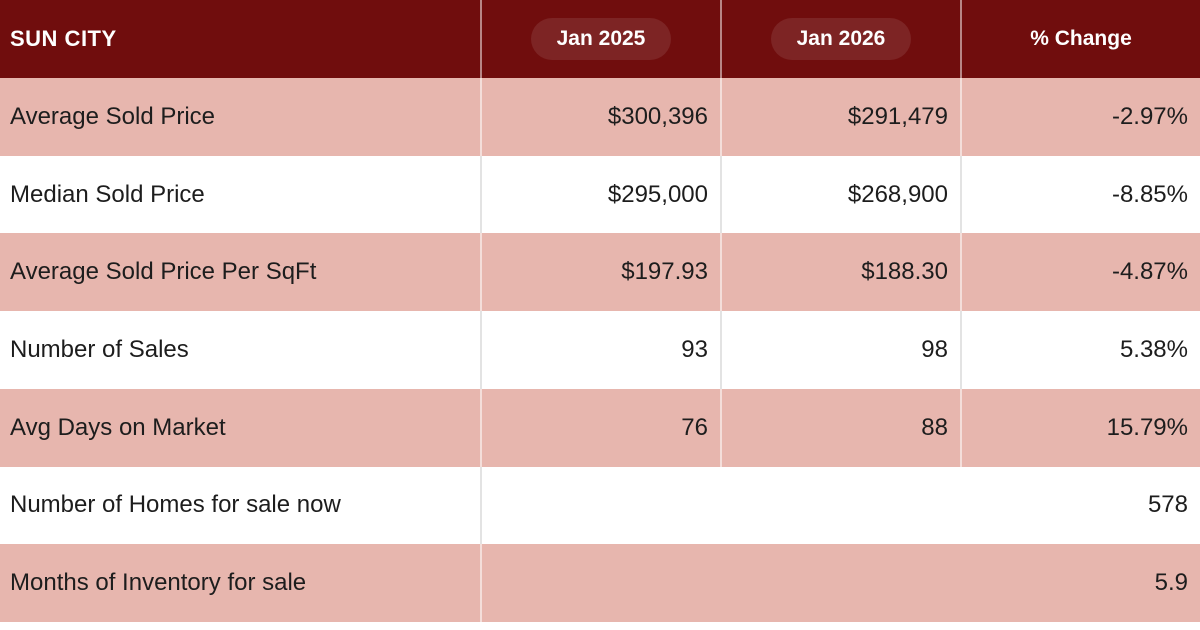  Describe the element at coordinates (840, 505) in the screenshot. I see `summary-value: 578` at that location.